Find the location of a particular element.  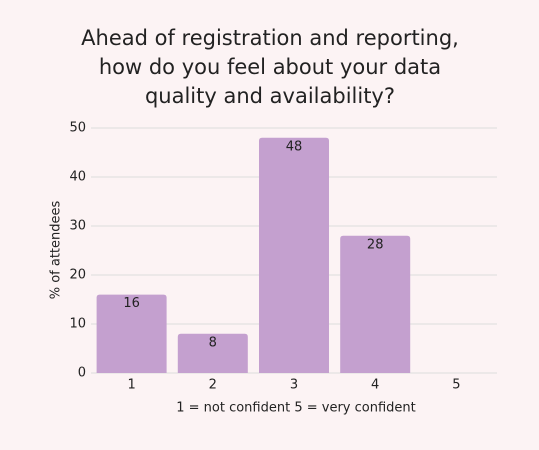

y-tick-label: 30 is located at coordinates (77, 226).